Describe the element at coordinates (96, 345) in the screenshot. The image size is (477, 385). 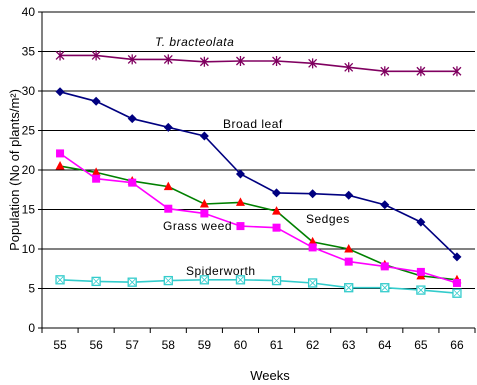
I see `x-tick-label: 56` at that location.